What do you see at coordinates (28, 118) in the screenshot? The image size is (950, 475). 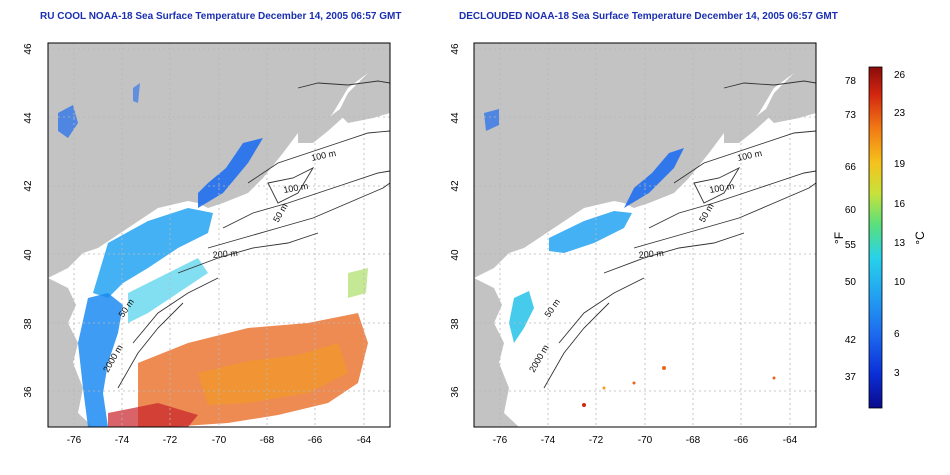 I see `left-y-tick-5: 44` at bounding box center [28, 118].